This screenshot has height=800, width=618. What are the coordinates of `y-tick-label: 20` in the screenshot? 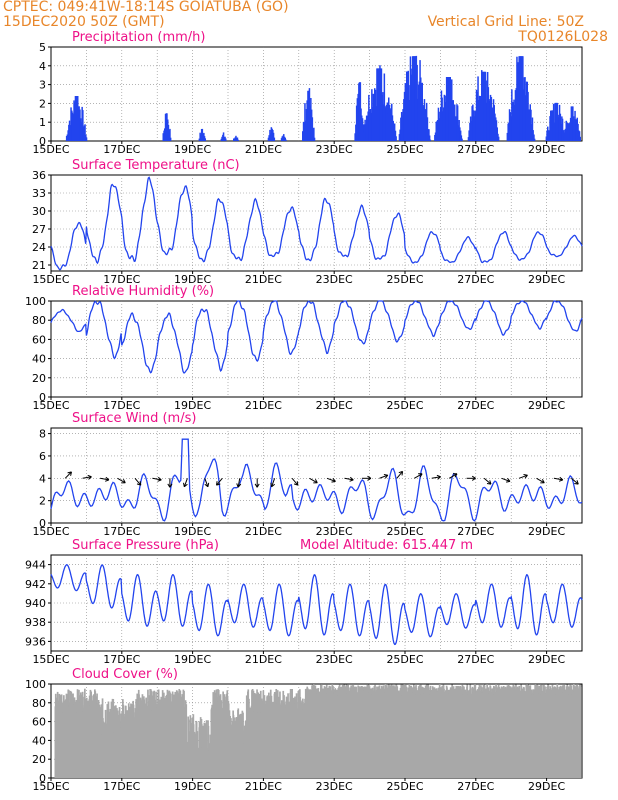 It's located at (39, 378).